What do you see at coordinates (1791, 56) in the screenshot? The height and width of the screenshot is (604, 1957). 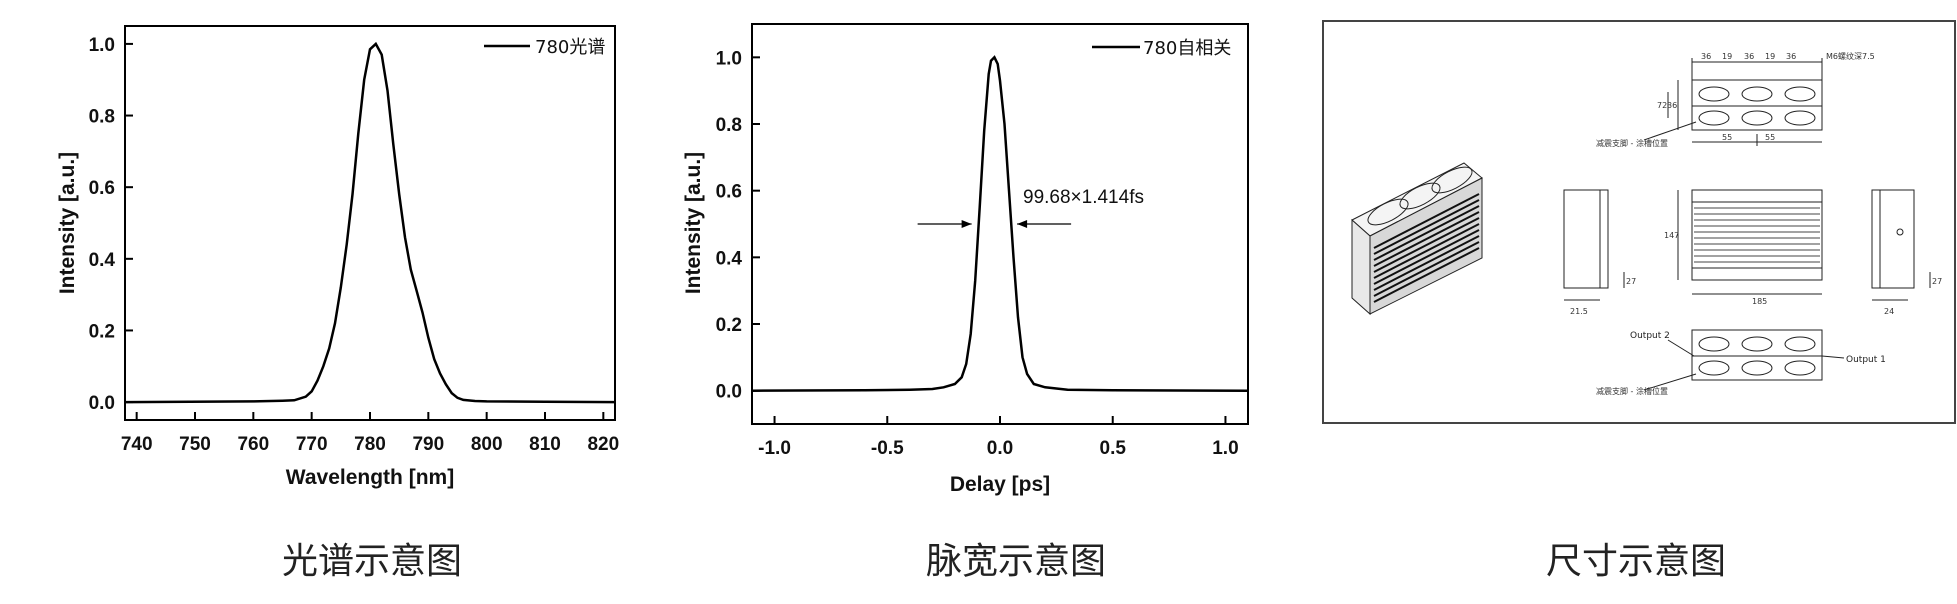 I see `dim-top-5: 36` at bounding box center [1791, 56].